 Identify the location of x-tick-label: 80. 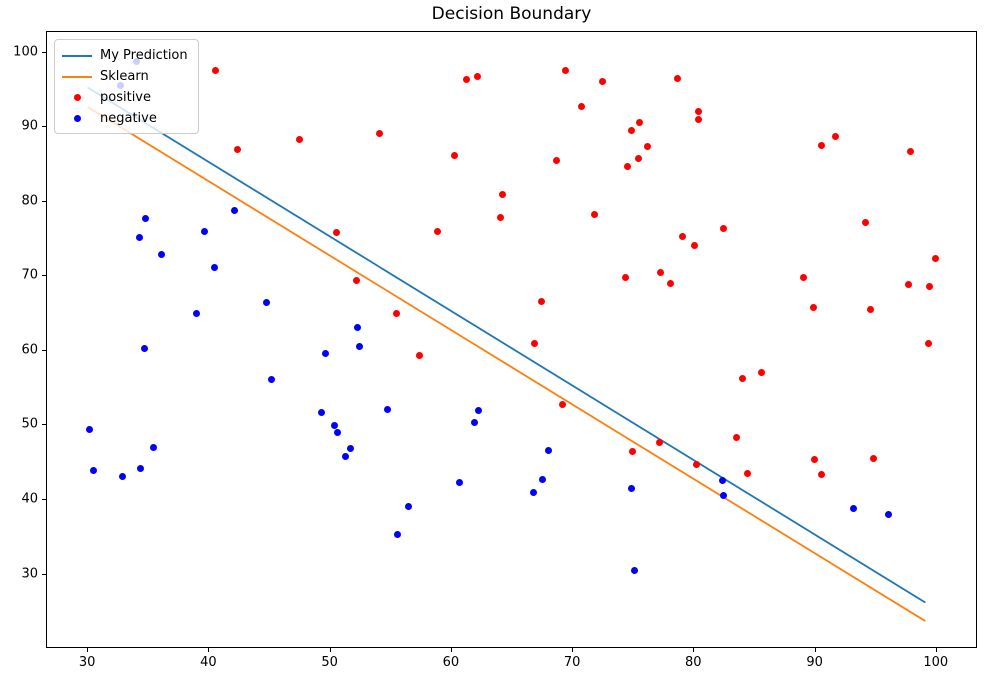
(693, 662).